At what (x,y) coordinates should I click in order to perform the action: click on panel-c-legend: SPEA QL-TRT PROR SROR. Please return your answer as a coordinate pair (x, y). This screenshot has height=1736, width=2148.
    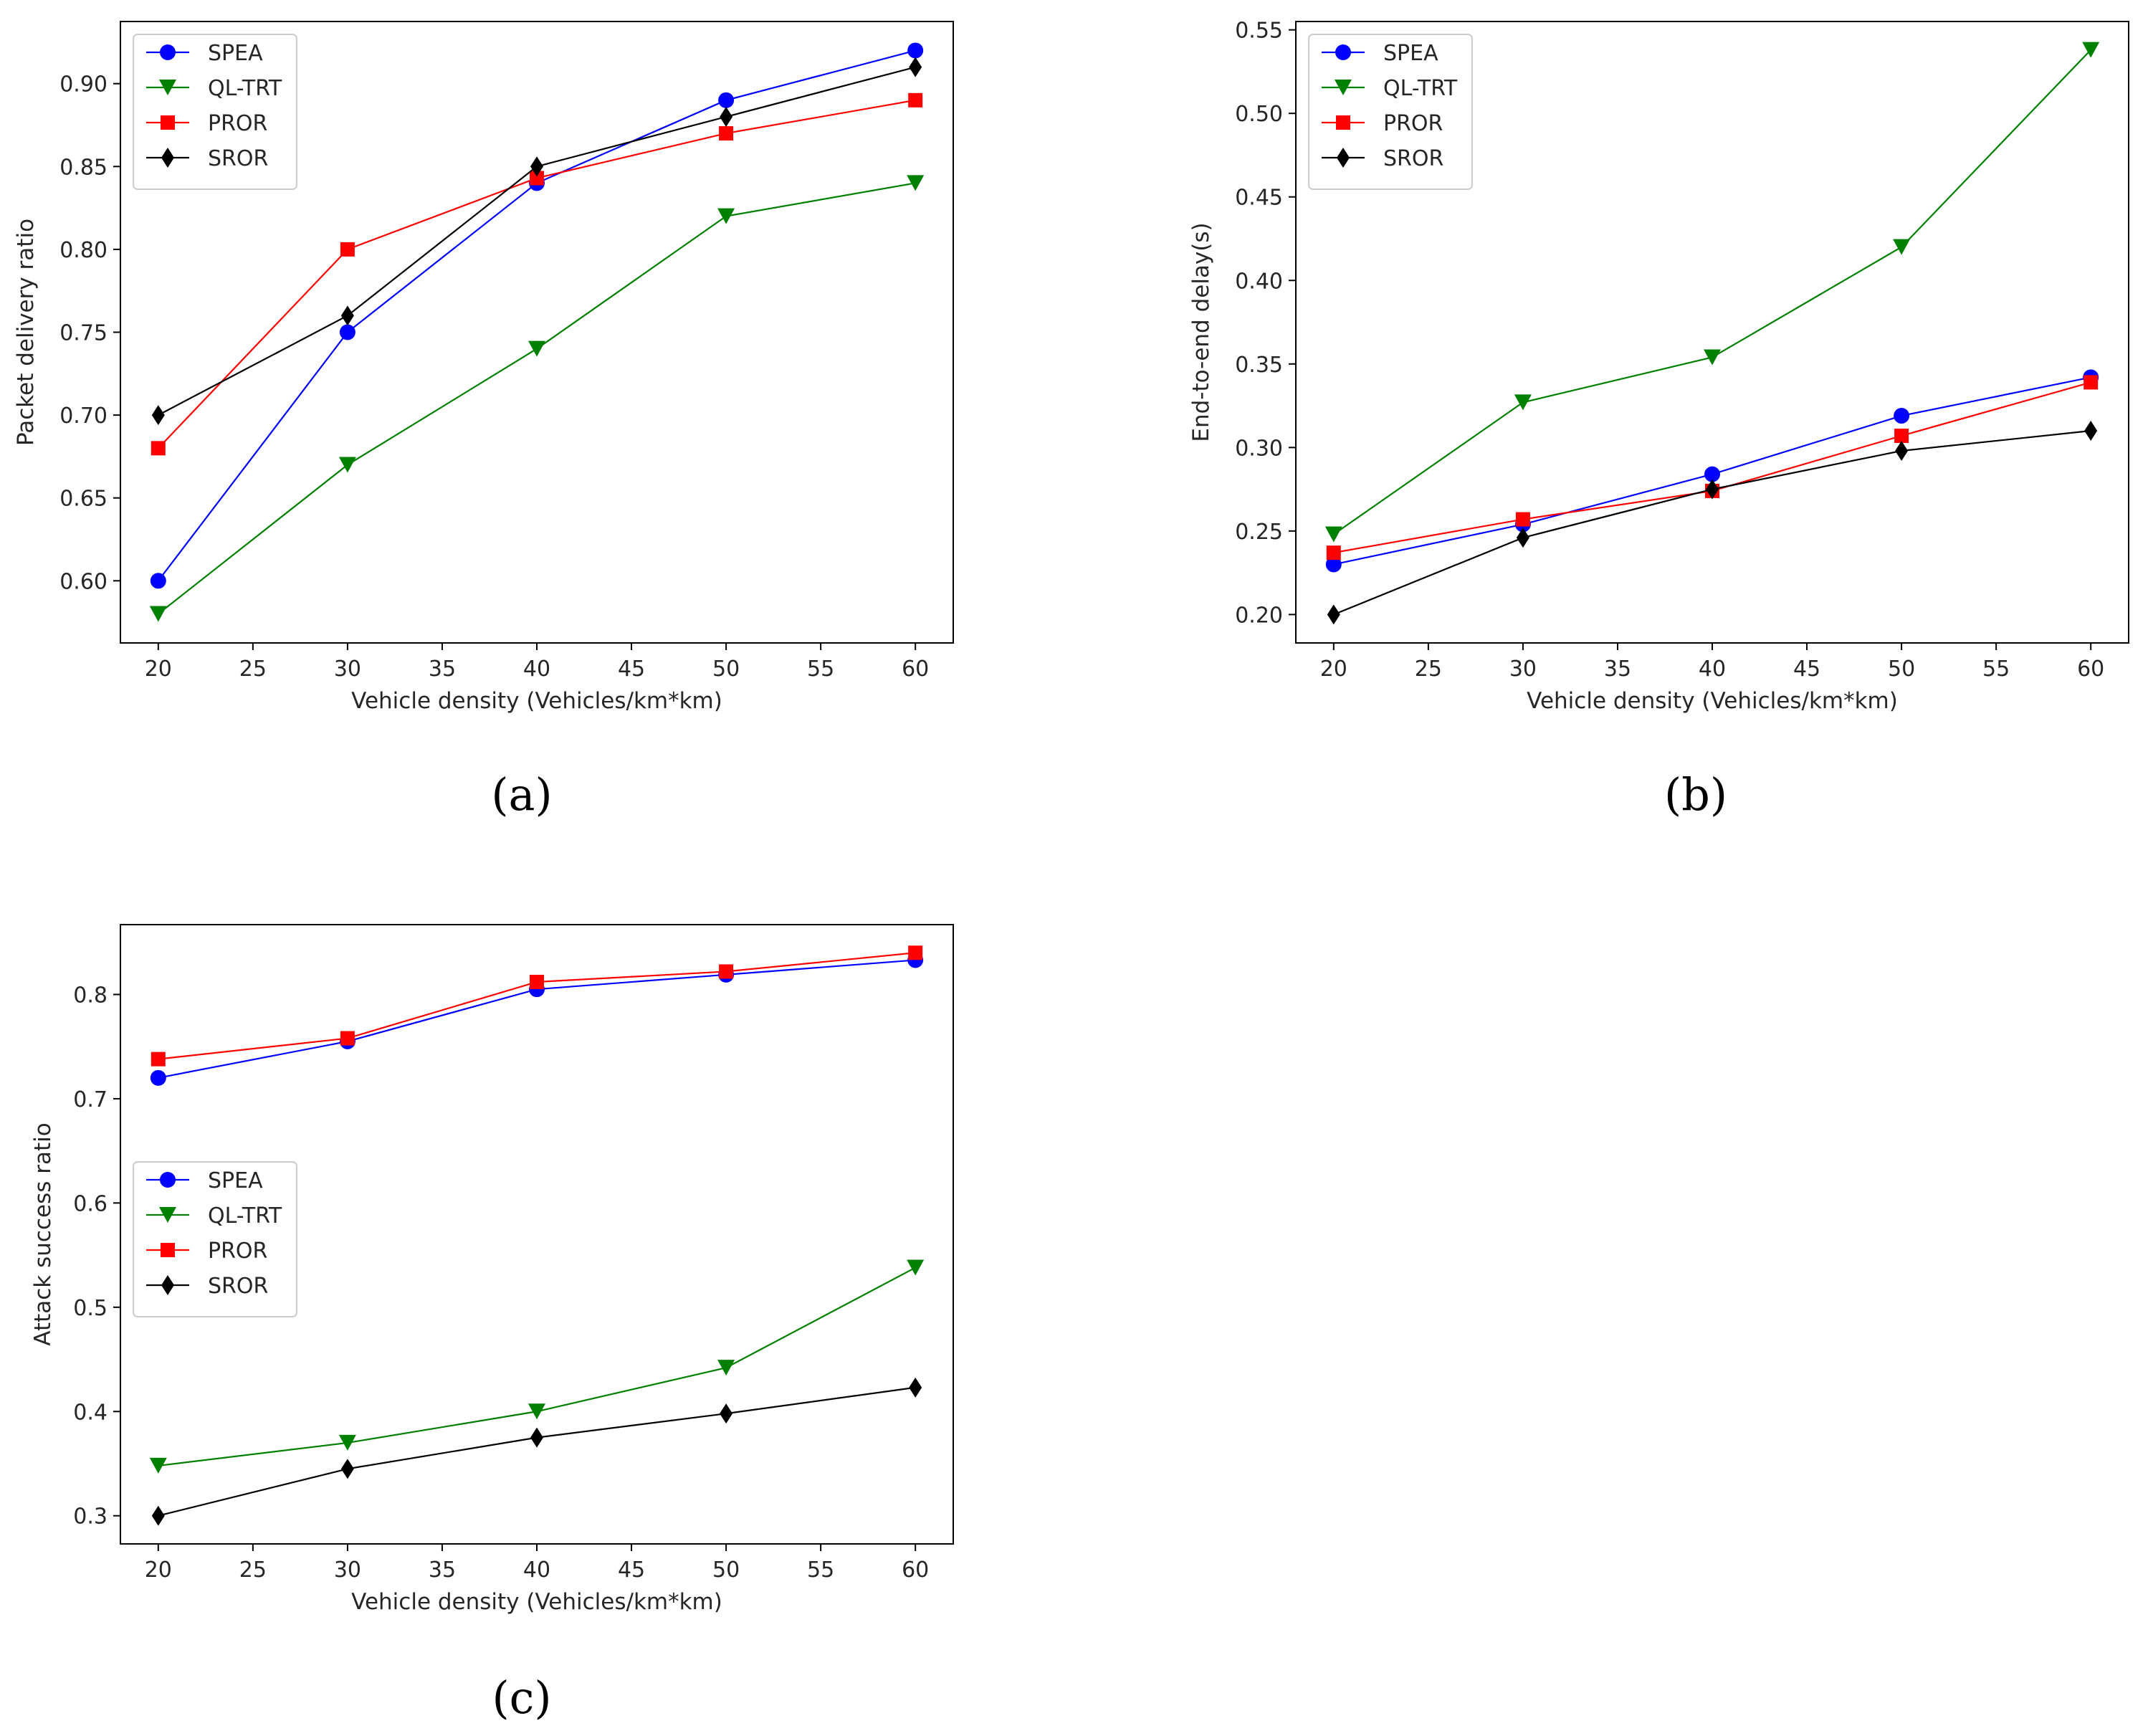
    Looking at the image, I should click on (215, 1239).